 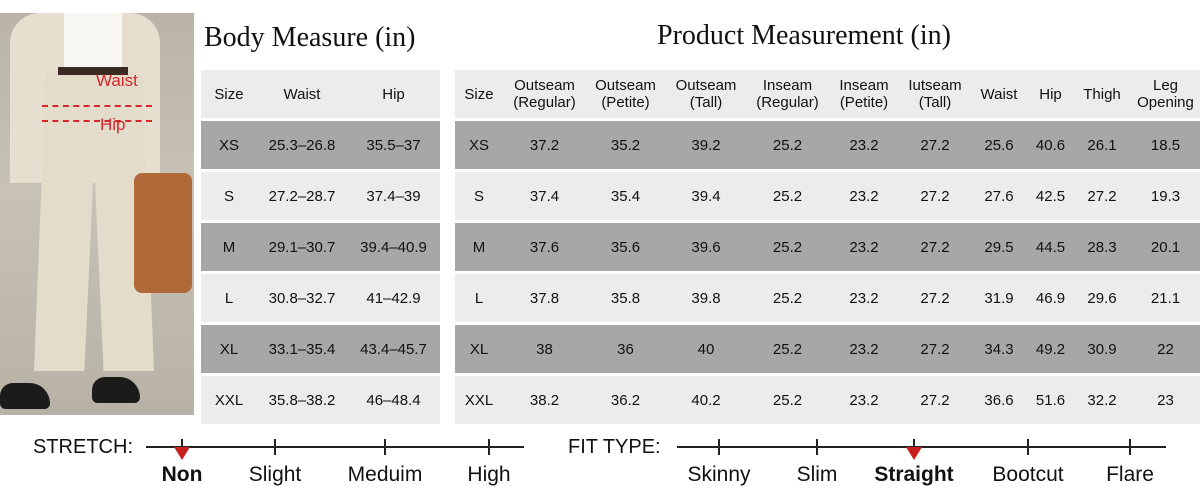 What do you see at coordinates (625, 247) in the screenshot?
I see `table-cell: 35.6` at bounding box center [625, 247].